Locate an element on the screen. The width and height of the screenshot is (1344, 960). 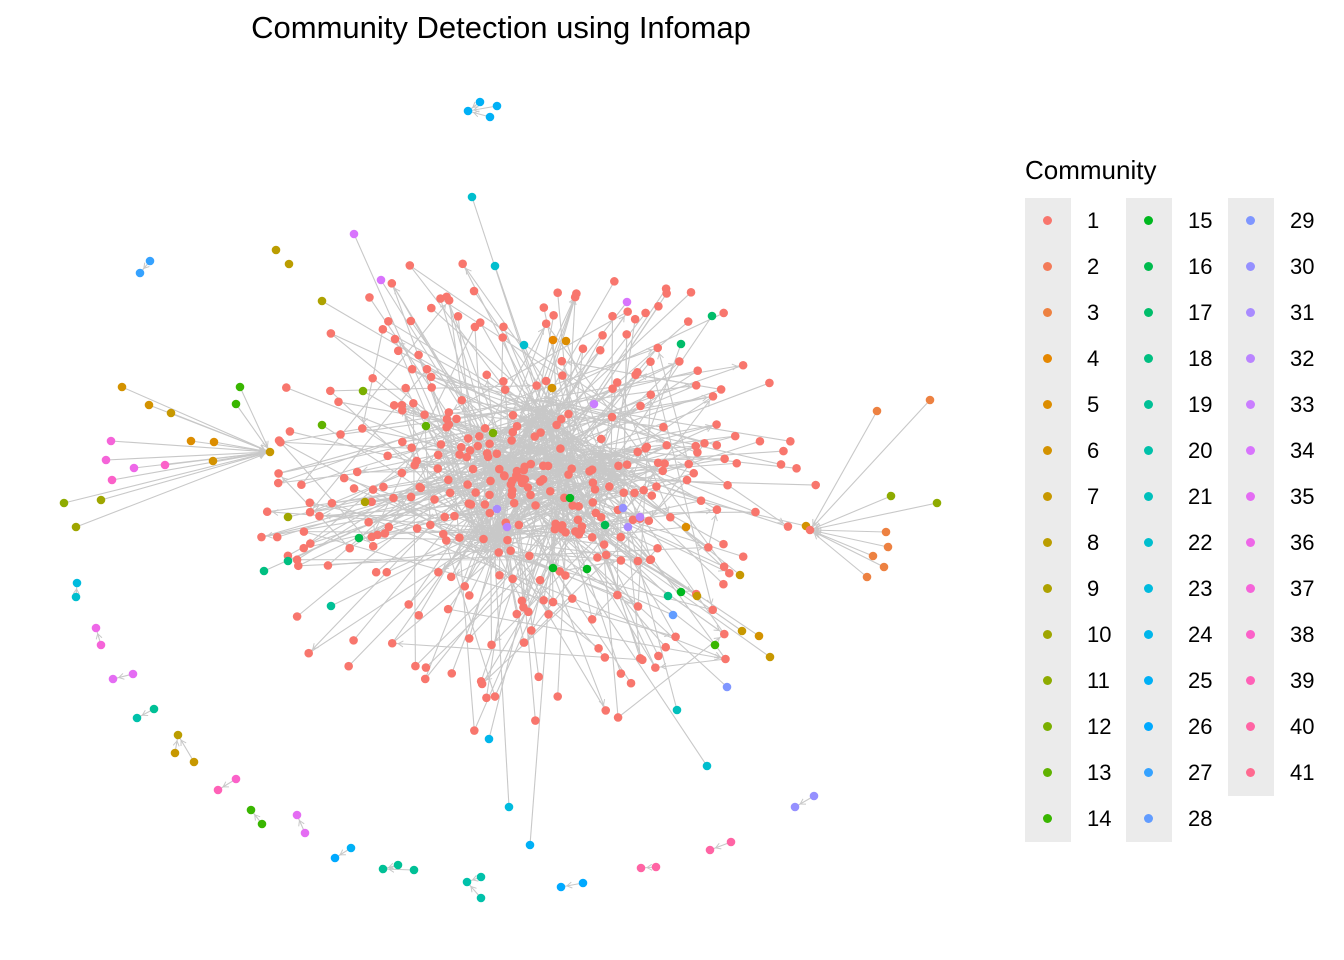
legend-item: 7 is located at coordinates (1080, 497).